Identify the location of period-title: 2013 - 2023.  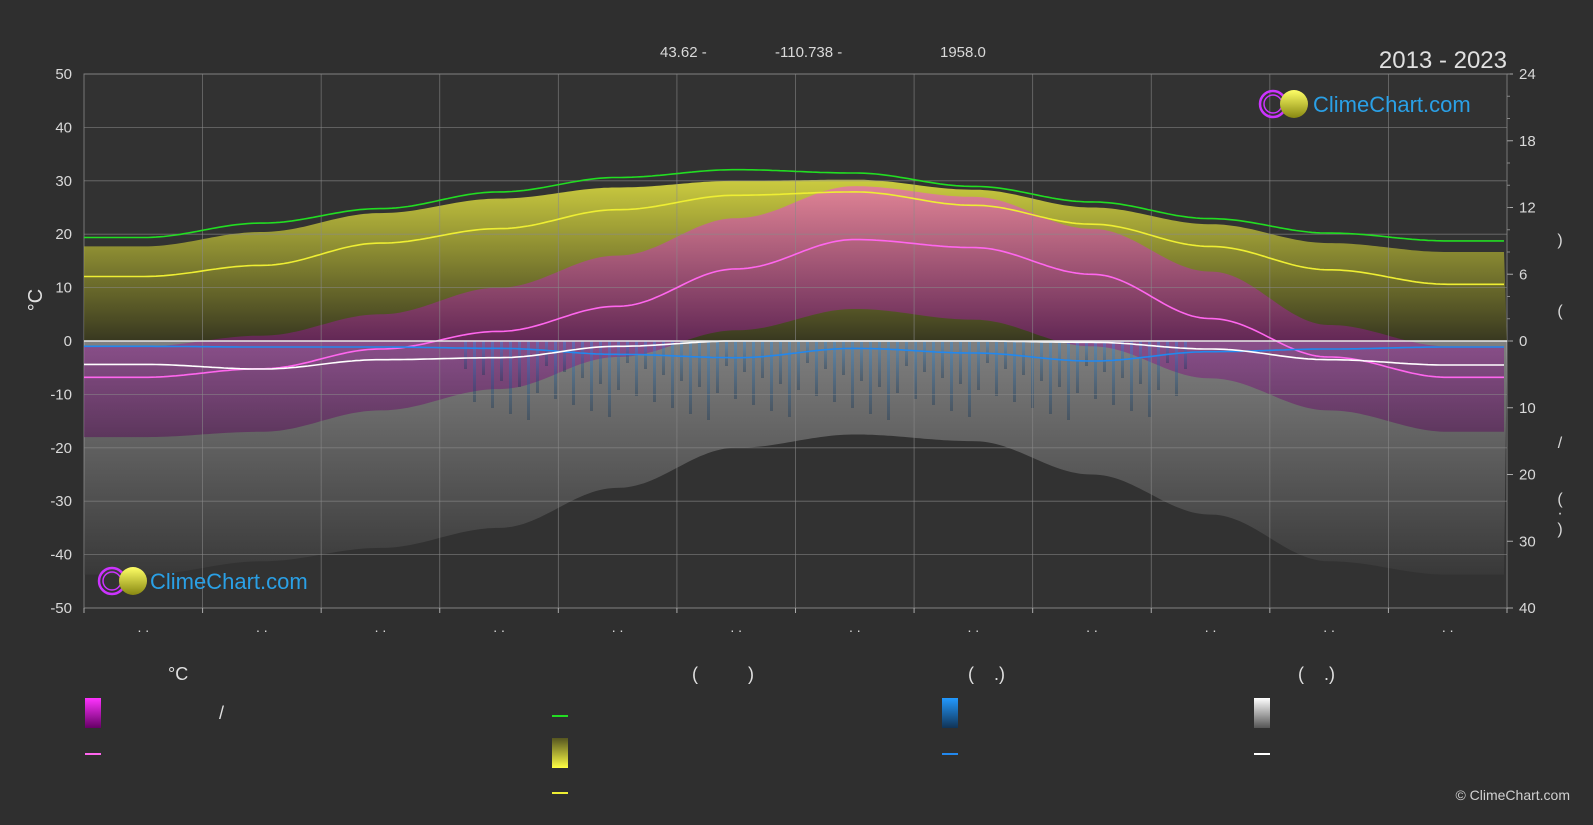
(1443, 60).